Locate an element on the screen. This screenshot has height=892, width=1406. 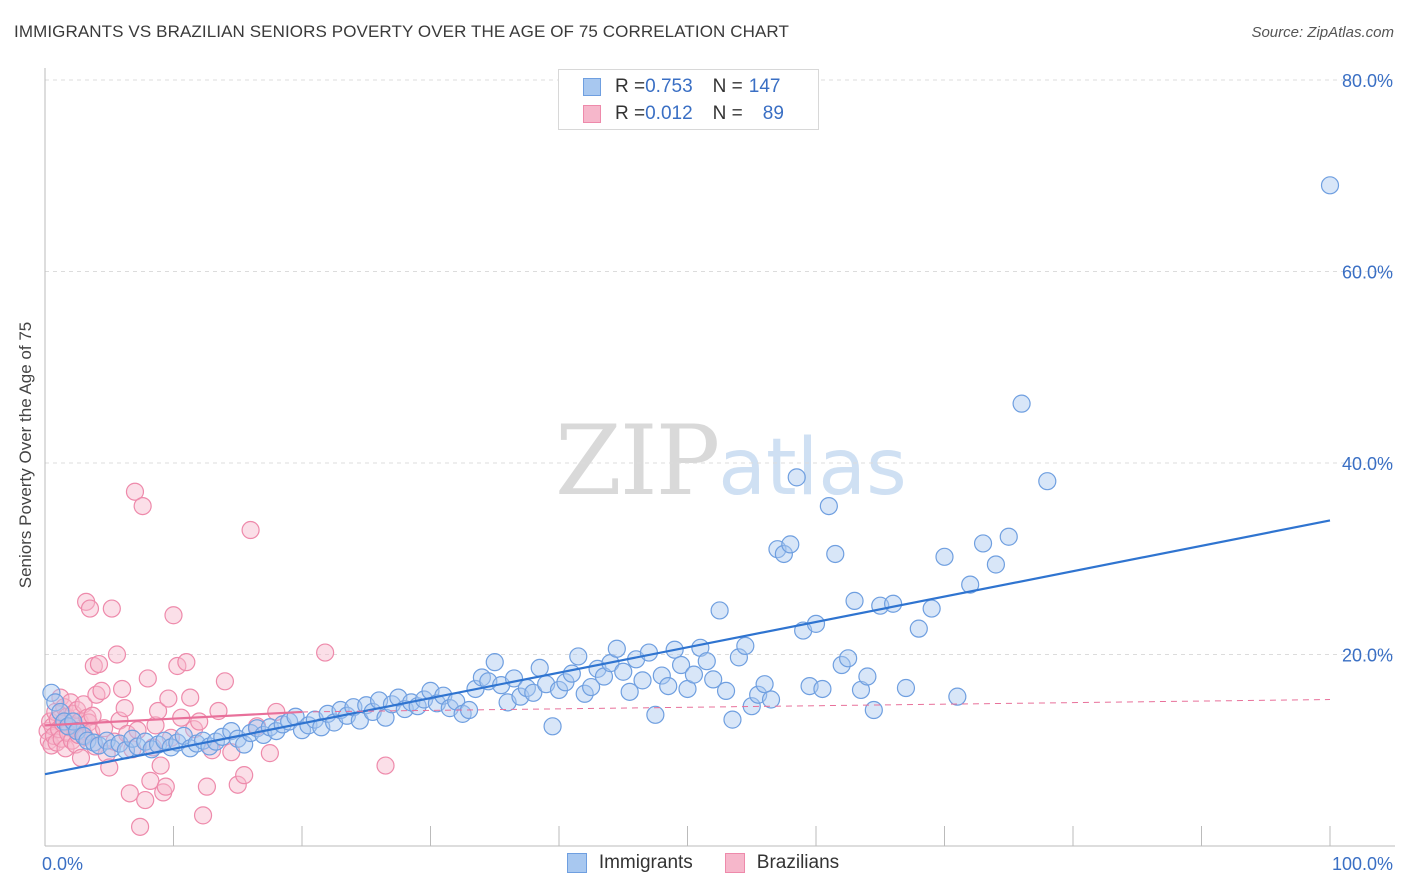
legend-row-immigrants: R = 0.753 N = 147 is located at coordinates (681, 87).